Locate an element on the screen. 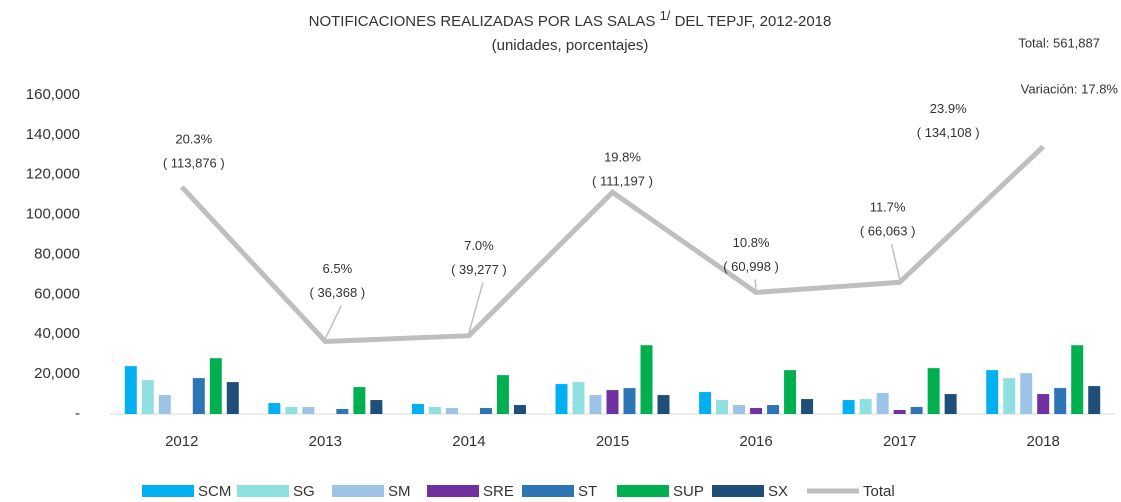 The image size is (1121, 502). y-tick-label: 160,000 is located at coordinates (53, 94).